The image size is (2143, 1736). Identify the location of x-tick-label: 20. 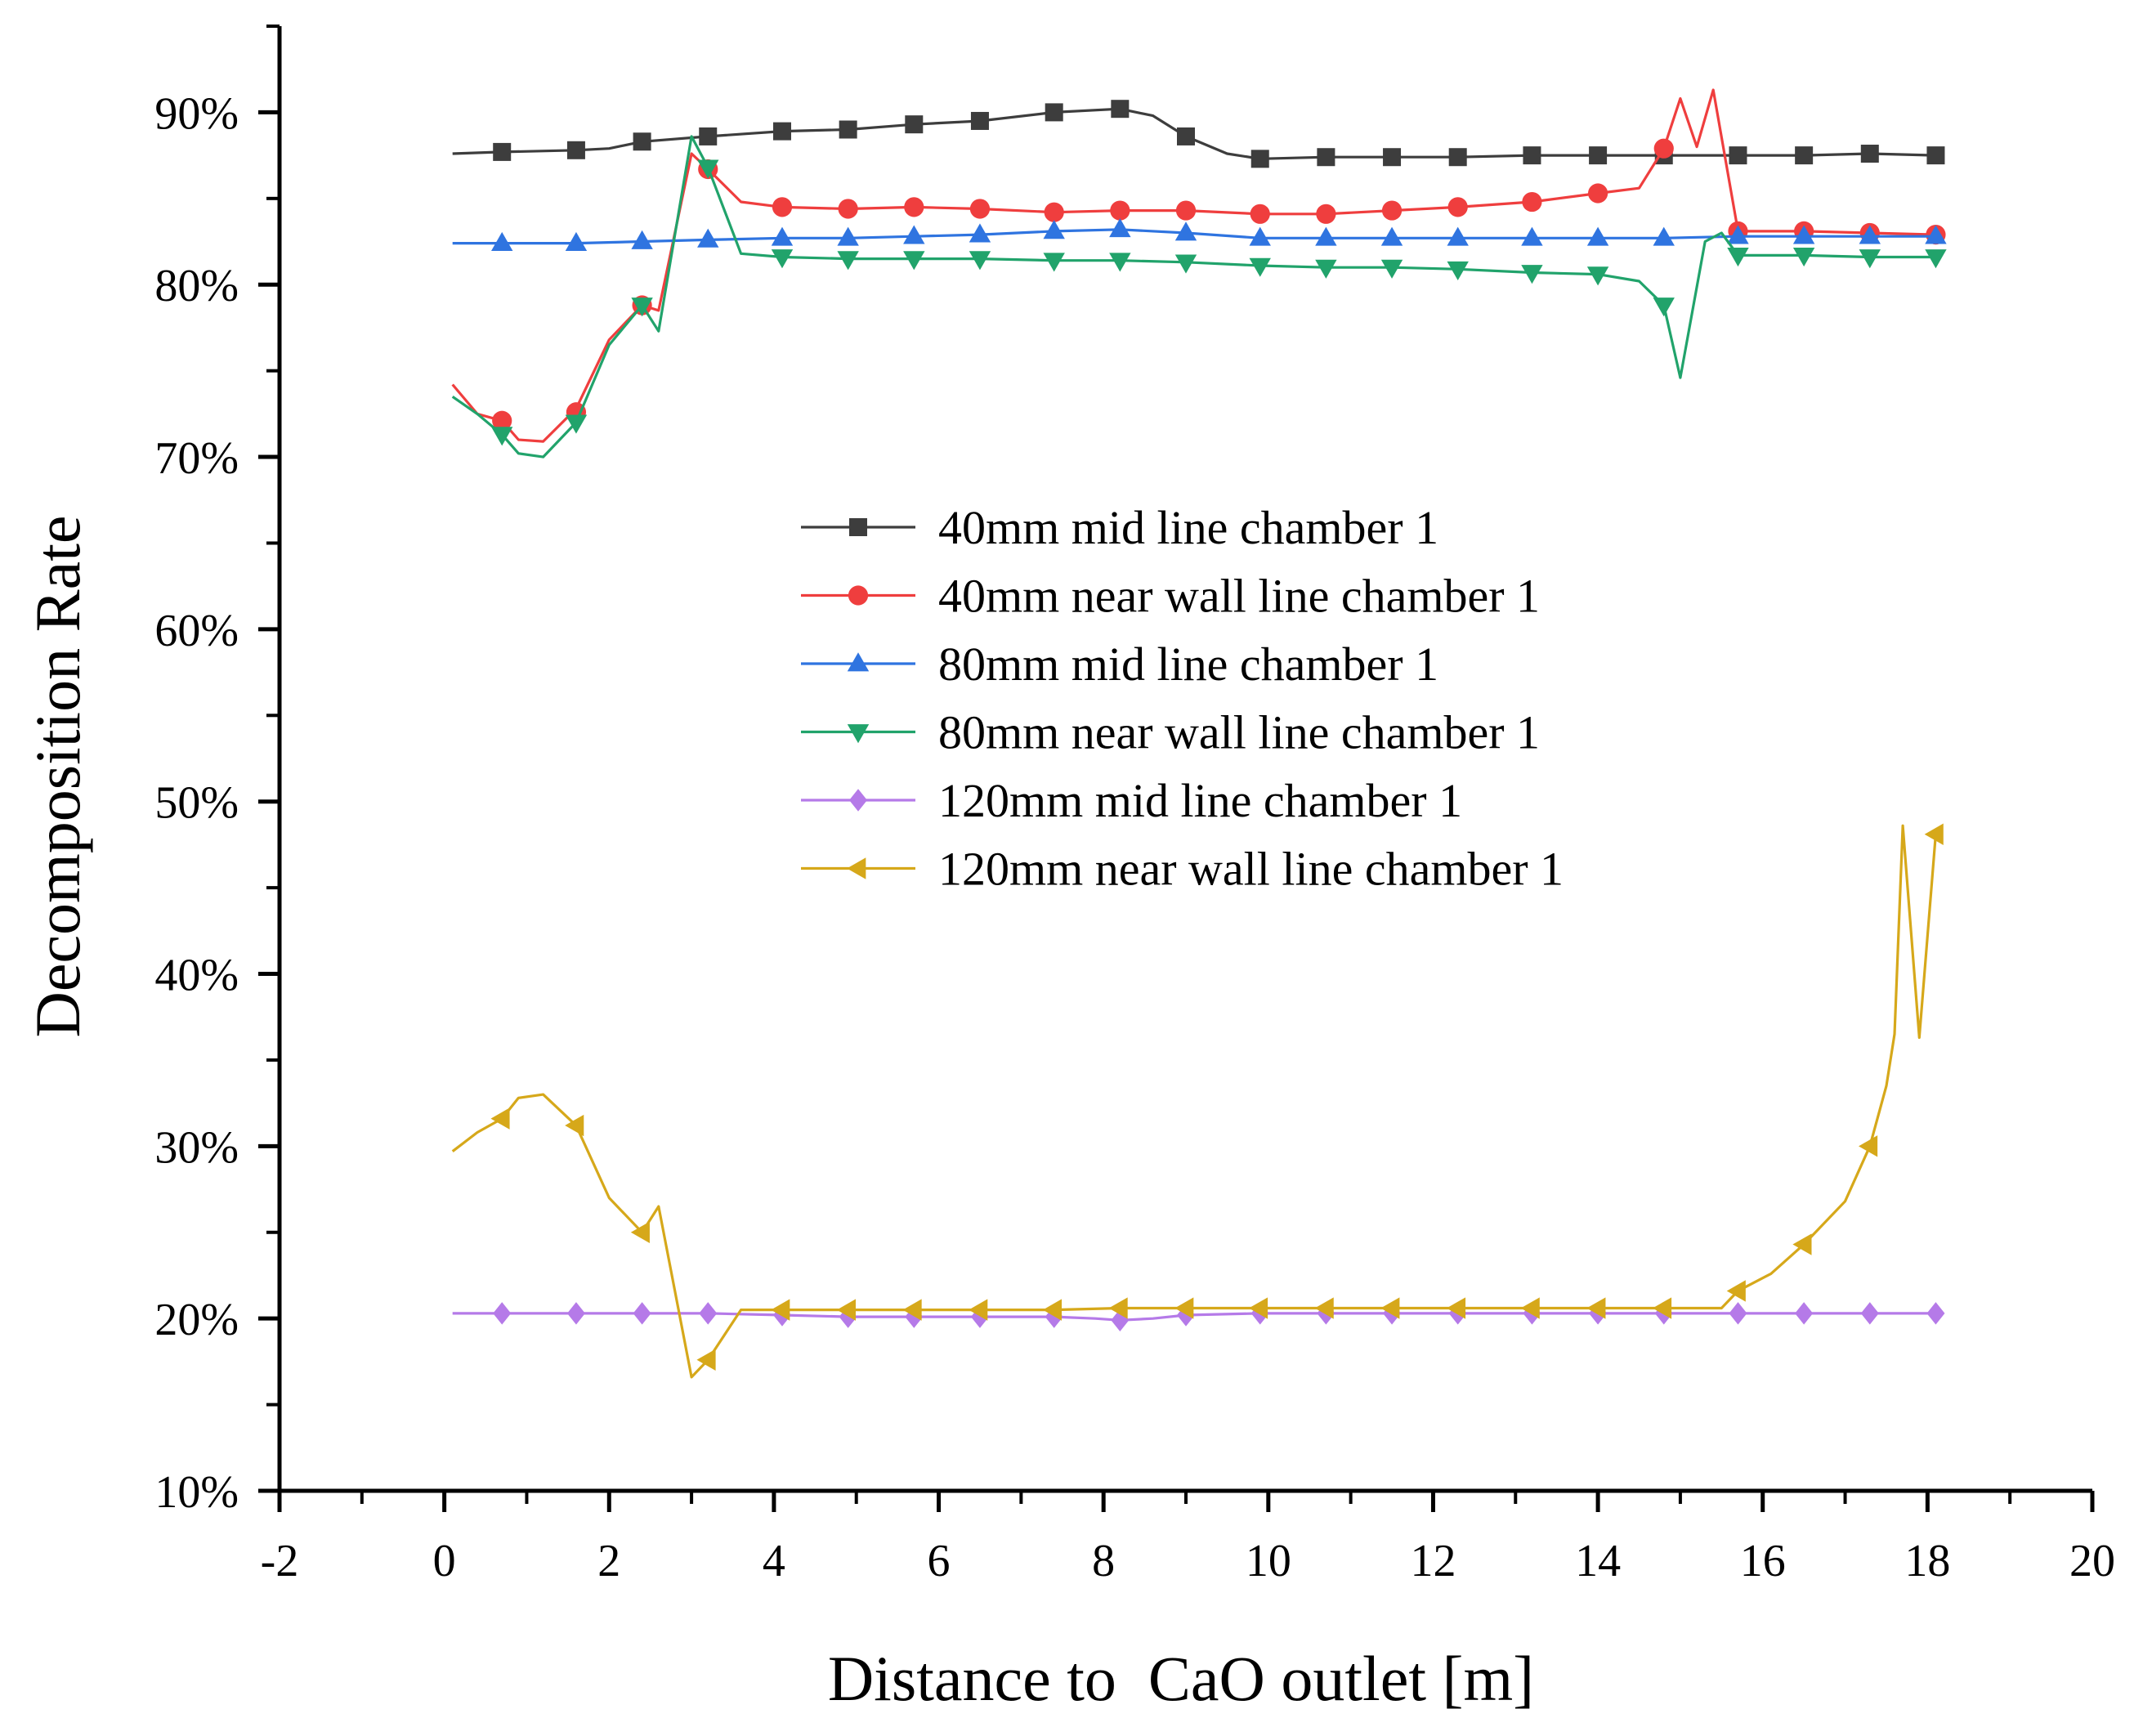
(2092, 1561).